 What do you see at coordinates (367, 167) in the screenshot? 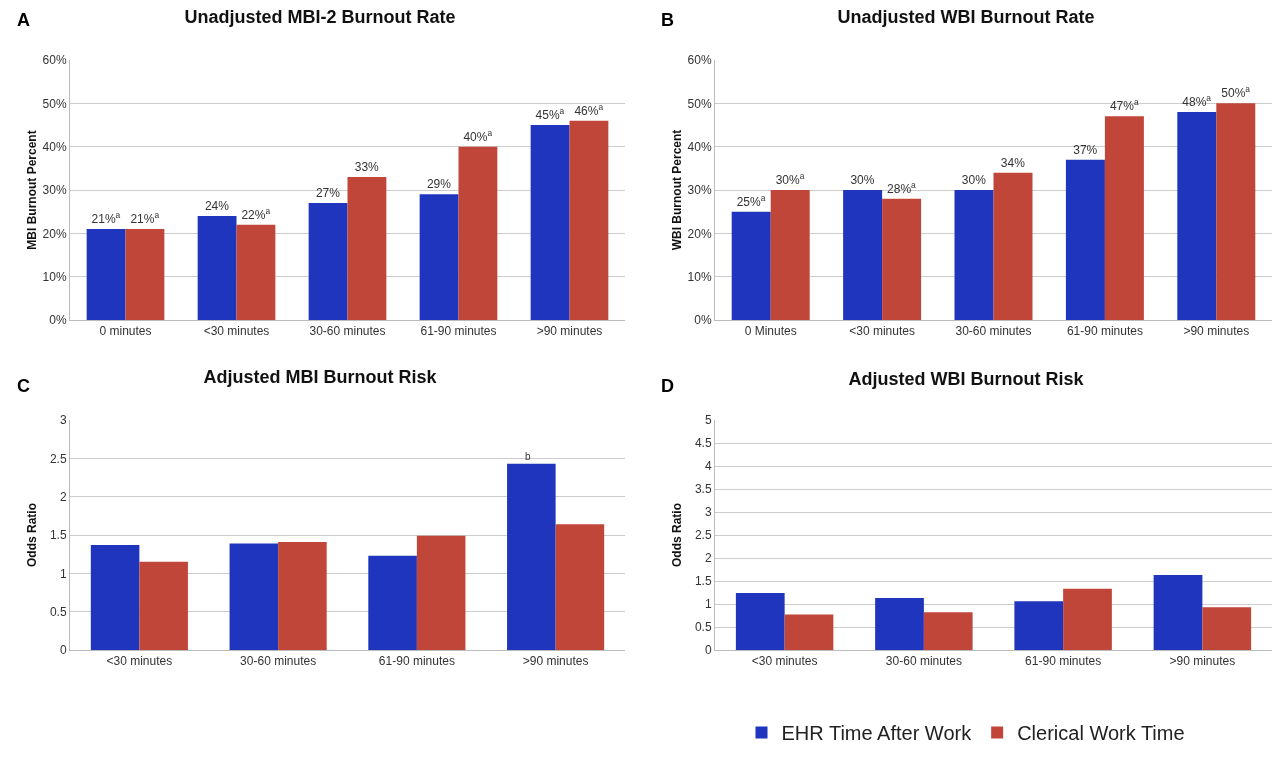
I see `data-label: 33%` at bounding box center [367, 167].